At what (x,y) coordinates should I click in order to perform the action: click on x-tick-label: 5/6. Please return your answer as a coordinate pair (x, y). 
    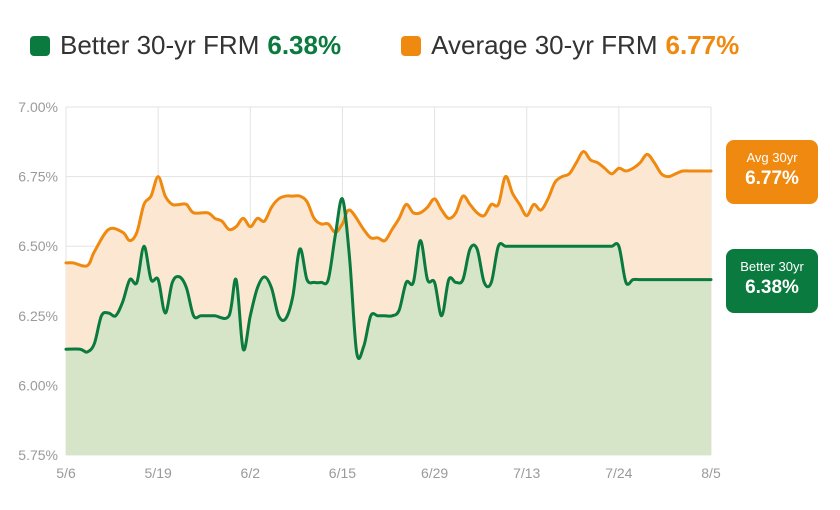
    Looking at the image, I should click on (66, 473).